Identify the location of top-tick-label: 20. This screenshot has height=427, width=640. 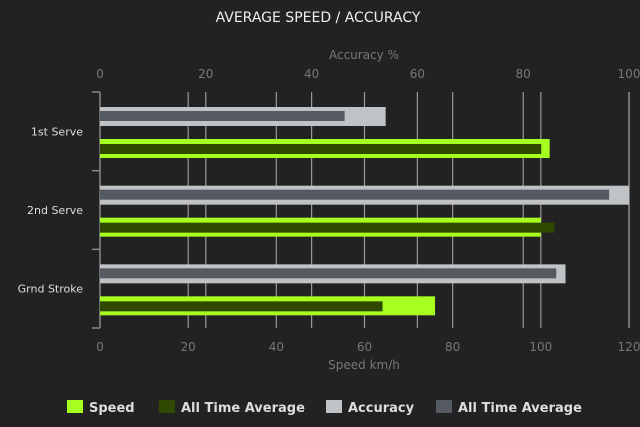
(205, 74).